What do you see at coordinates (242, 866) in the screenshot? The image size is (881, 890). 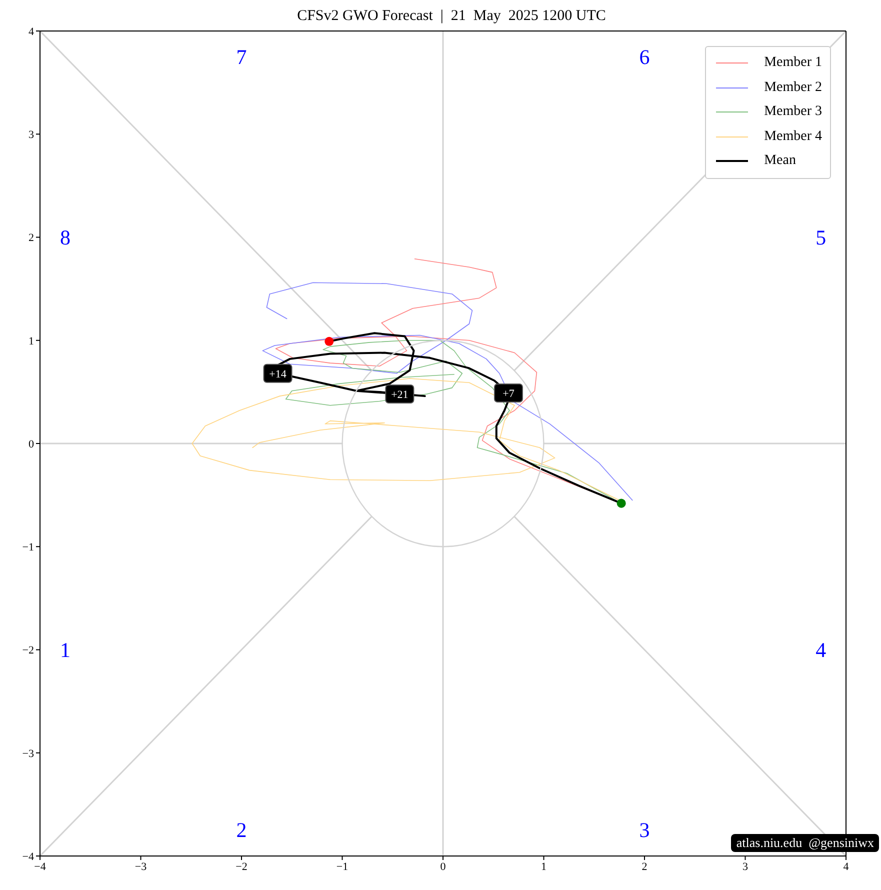 I see `x-tick-label: −2` at bounding box center [242, 866].